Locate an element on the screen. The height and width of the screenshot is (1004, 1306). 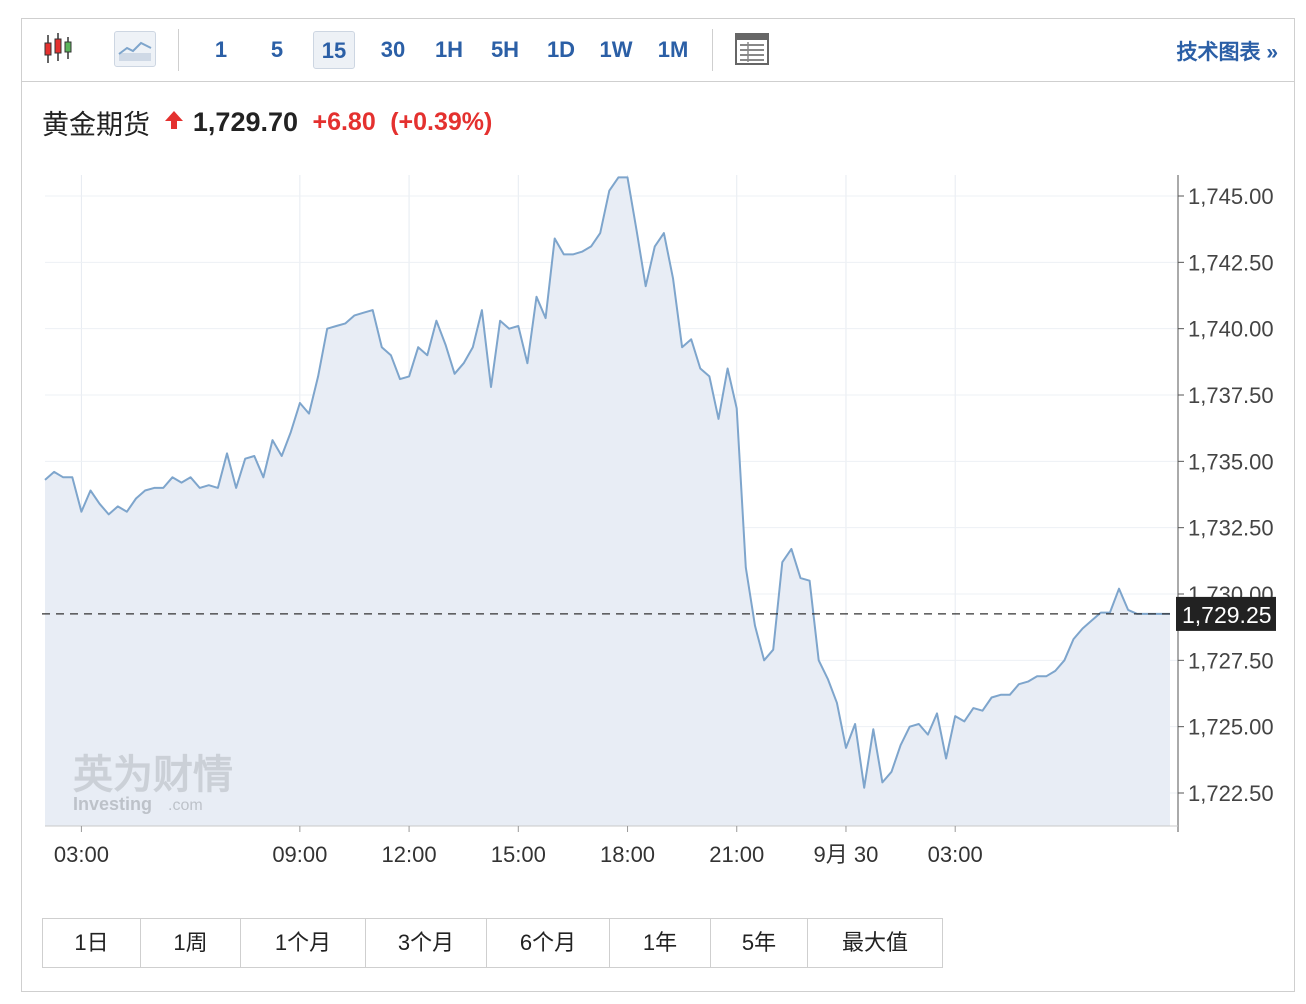
candlestick-icon is located at coordinates (59, 49).